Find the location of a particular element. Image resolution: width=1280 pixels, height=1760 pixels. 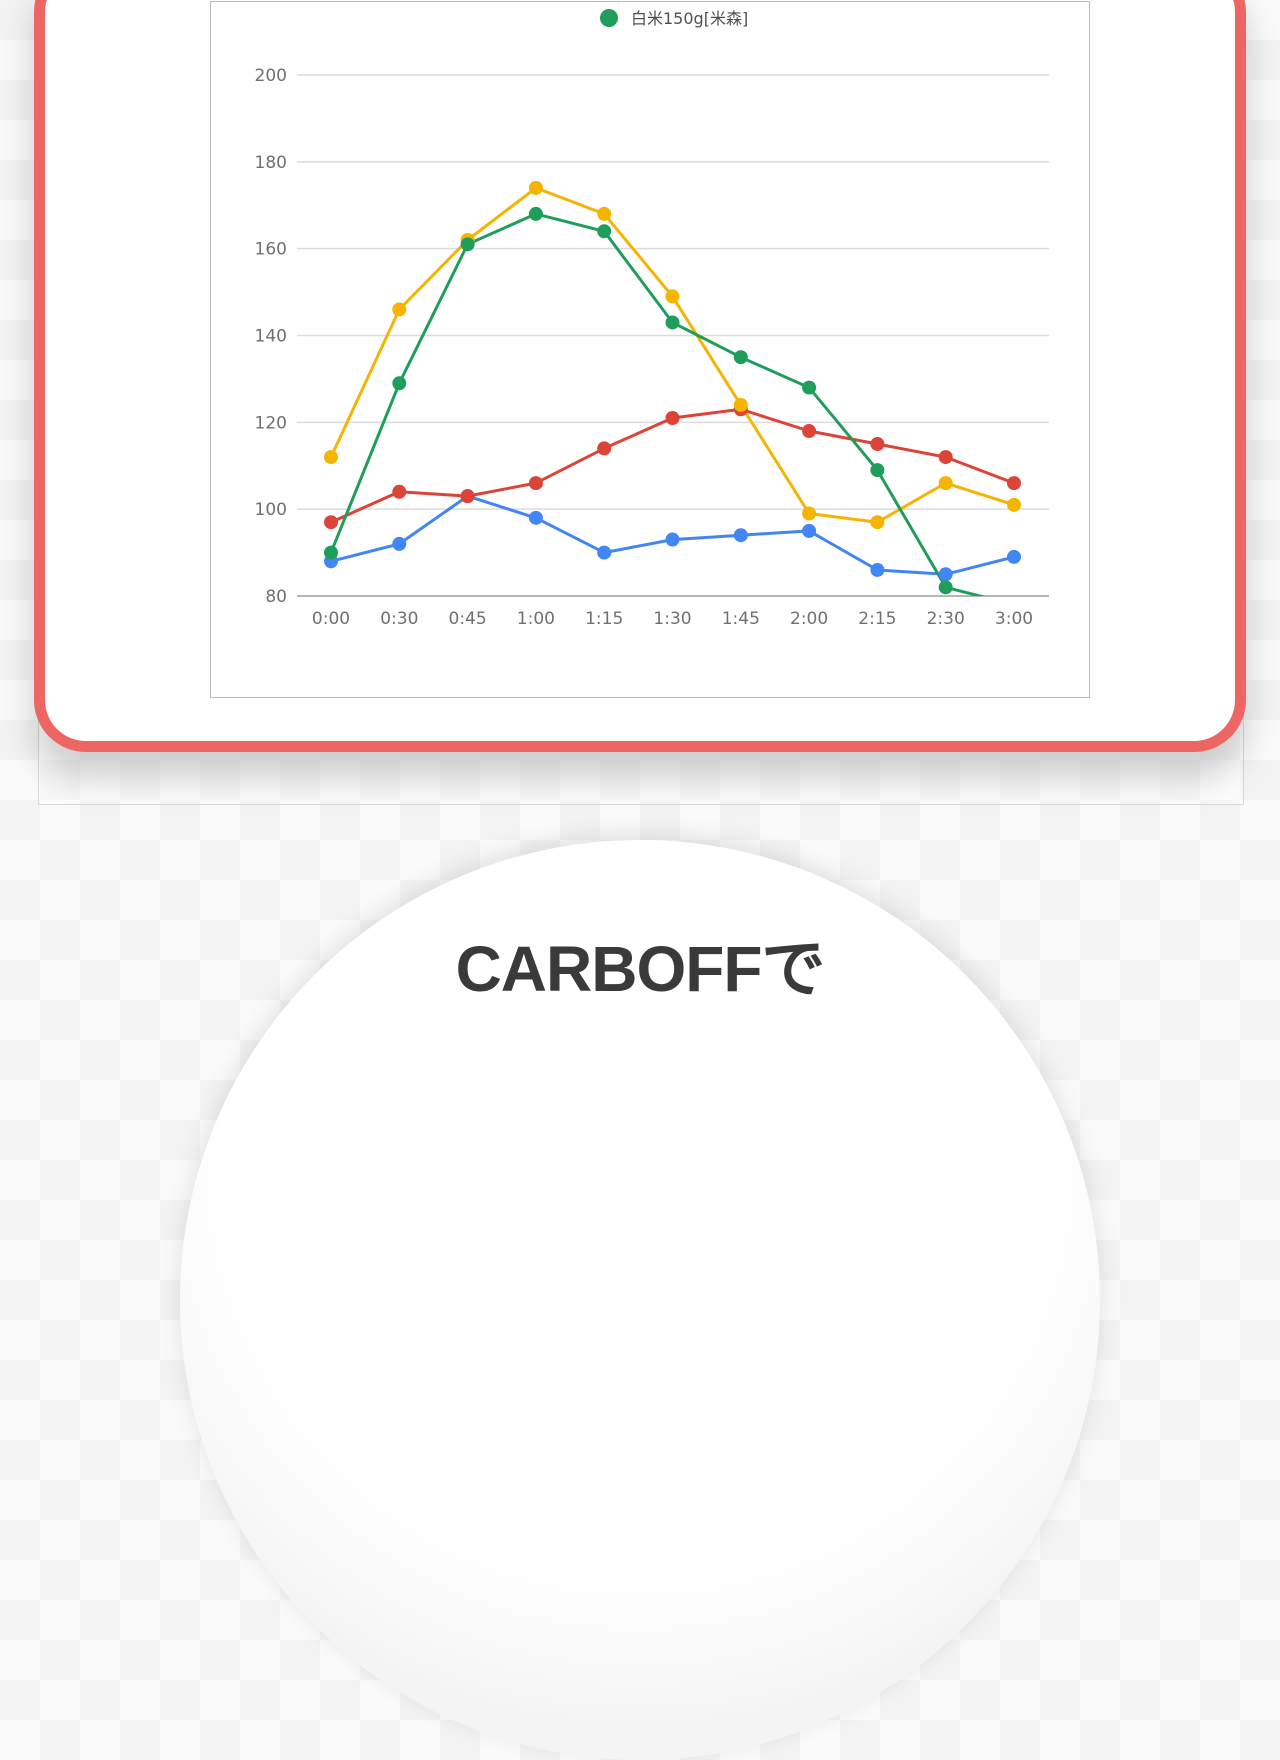

y-tick-label: 180 is located at coordinates (271, 163).